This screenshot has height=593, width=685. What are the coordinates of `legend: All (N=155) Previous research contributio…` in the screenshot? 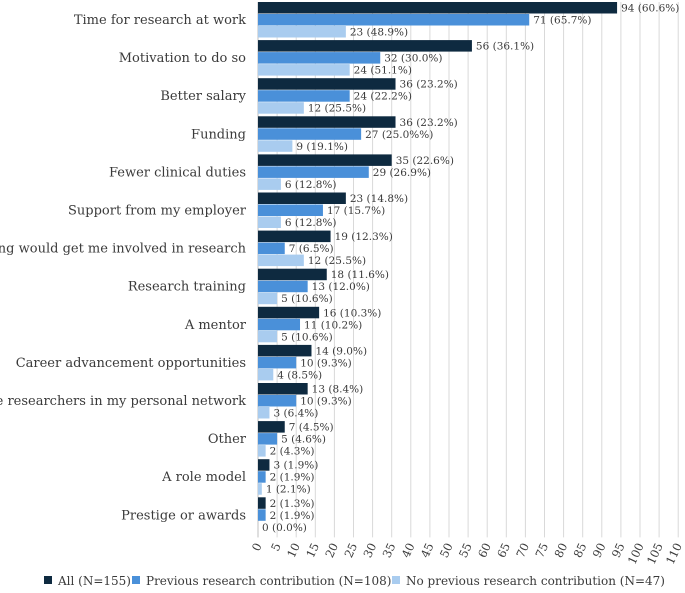 It's located at (354, 581).